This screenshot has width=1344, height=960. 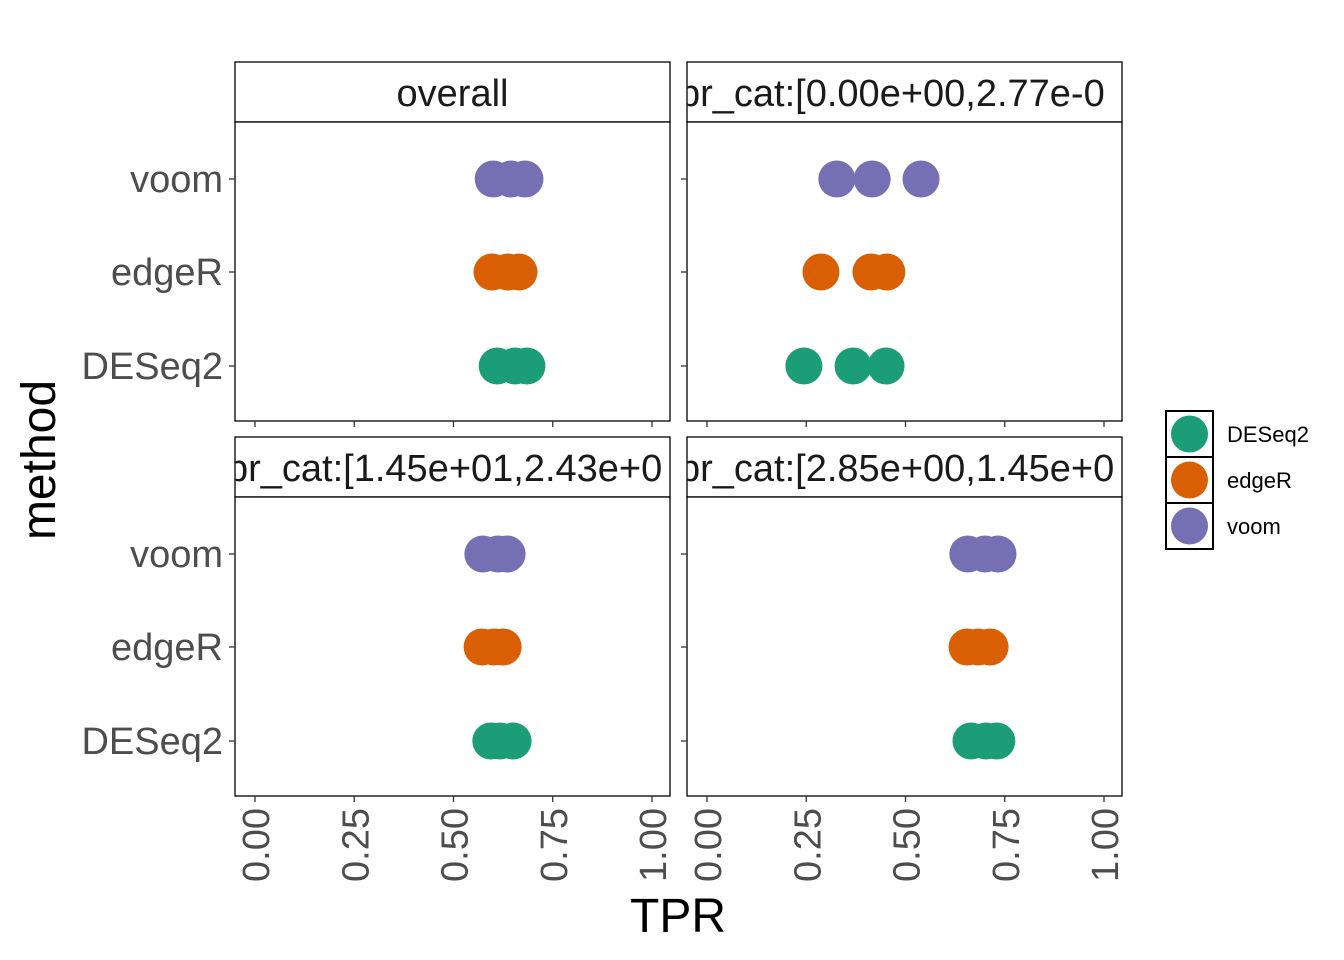 What do you see at coordinates (901, 244) in the screenshot?
I see `facet-panel: pr_cat:[0.00e+00,2.77e-0` at bounding box center [901, 244].